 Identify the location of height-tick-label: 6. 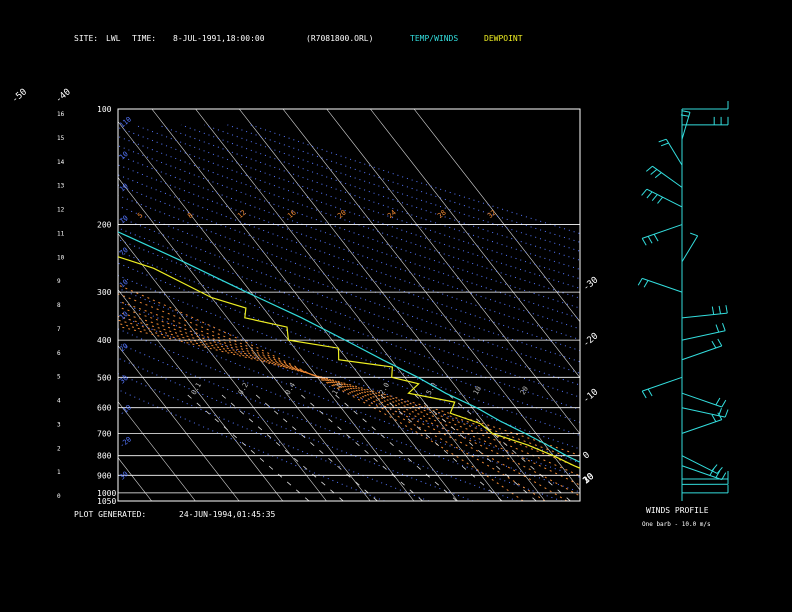
(59, 353).